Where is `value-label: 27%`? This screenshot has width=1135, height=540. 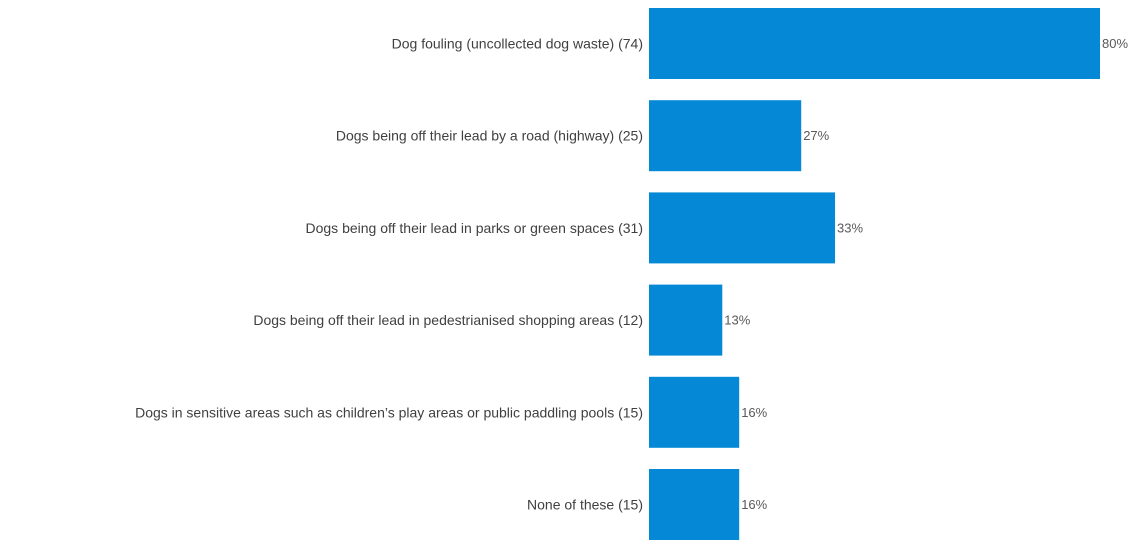 value-label: 27% is located at coordinates (816, 135).